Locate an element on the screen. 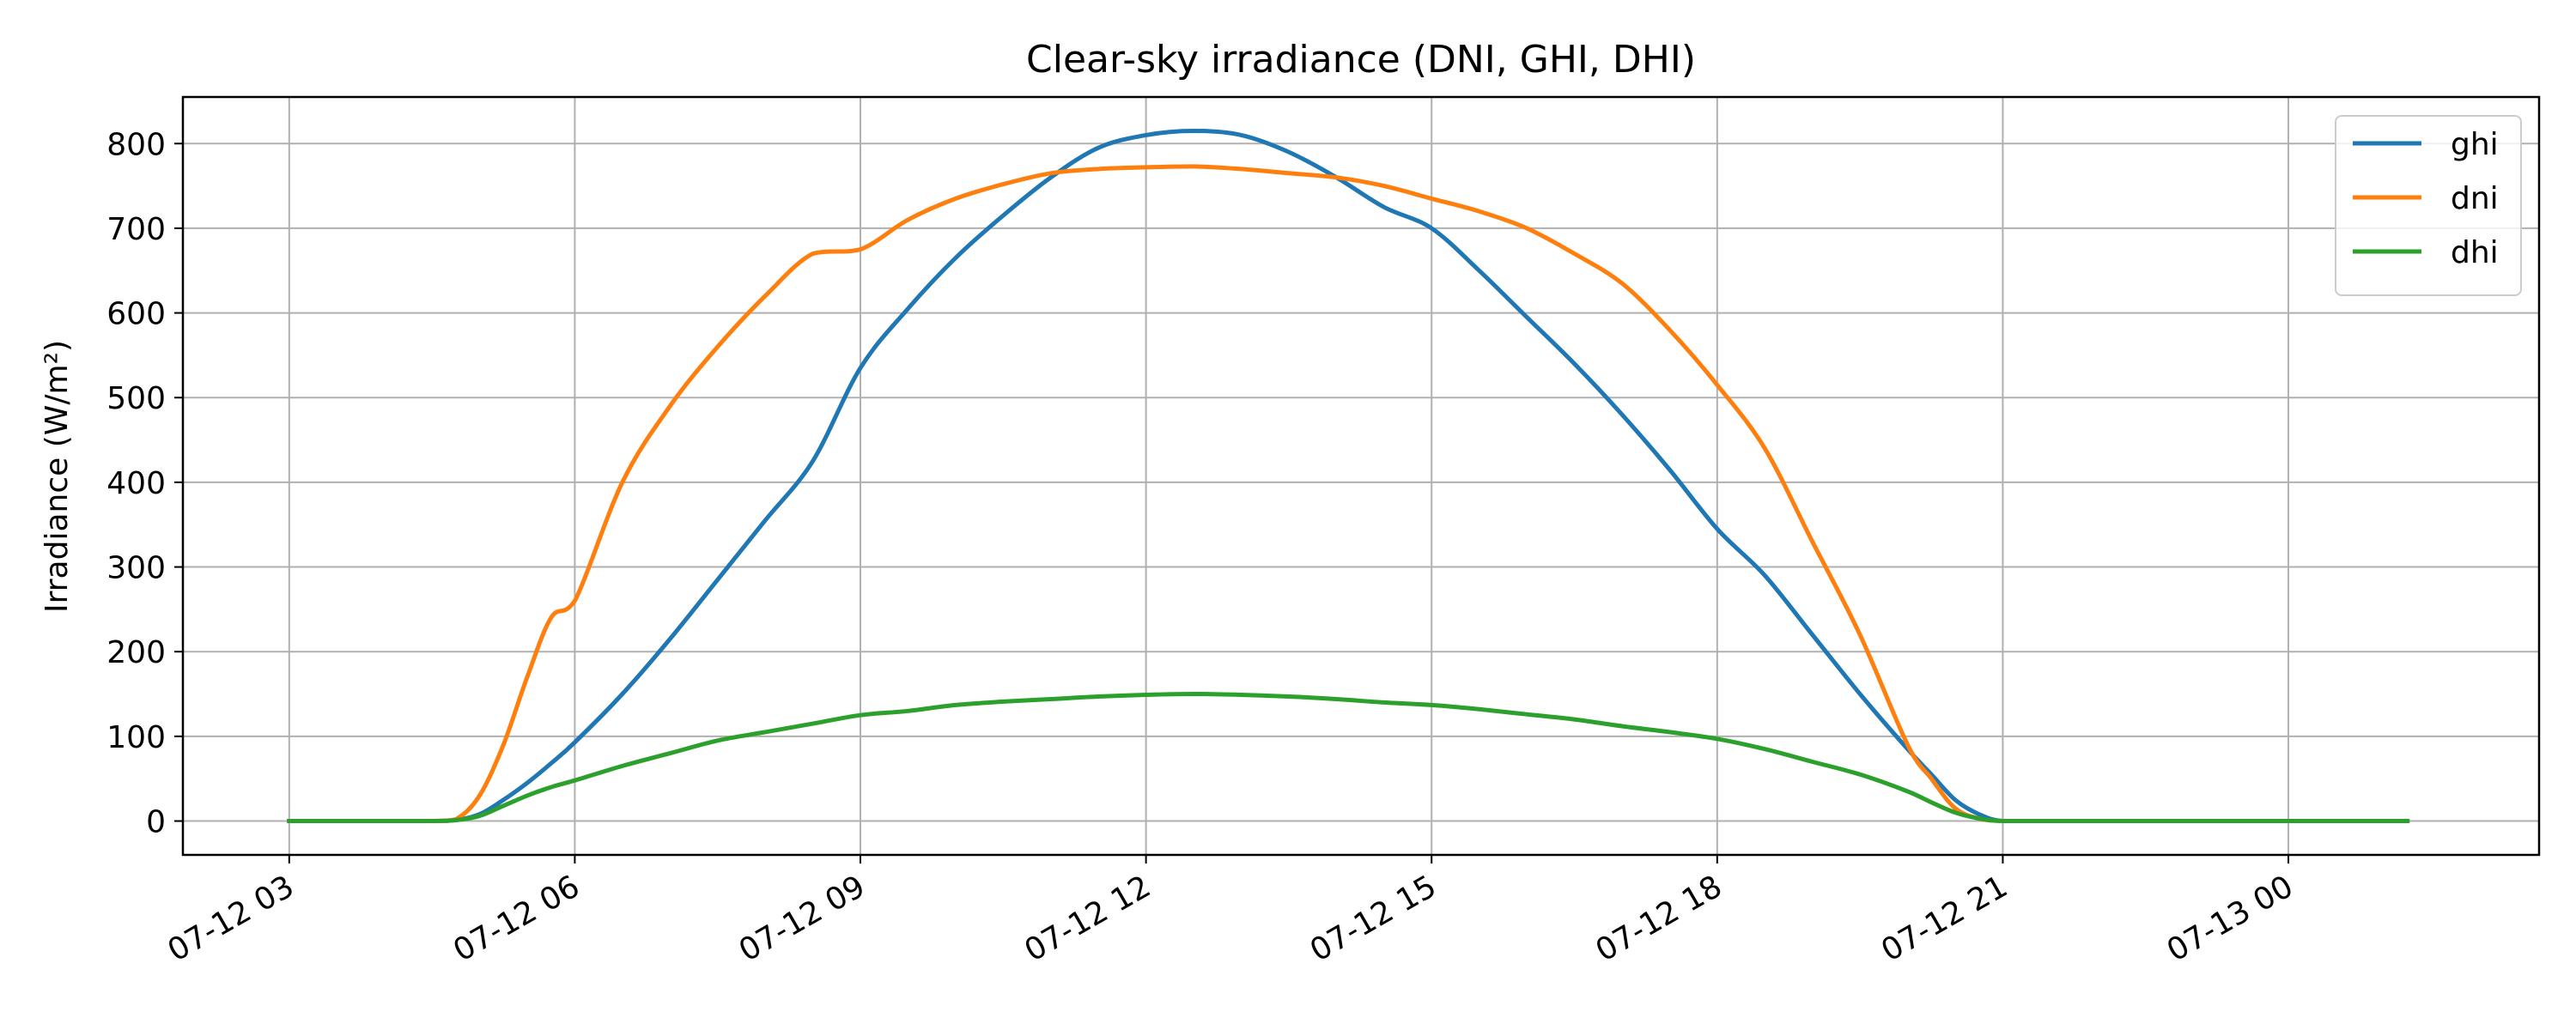 The height and width of the screenshot is (1030, 2576). y-tick-label: 400 is located at coordinates (136, 483).